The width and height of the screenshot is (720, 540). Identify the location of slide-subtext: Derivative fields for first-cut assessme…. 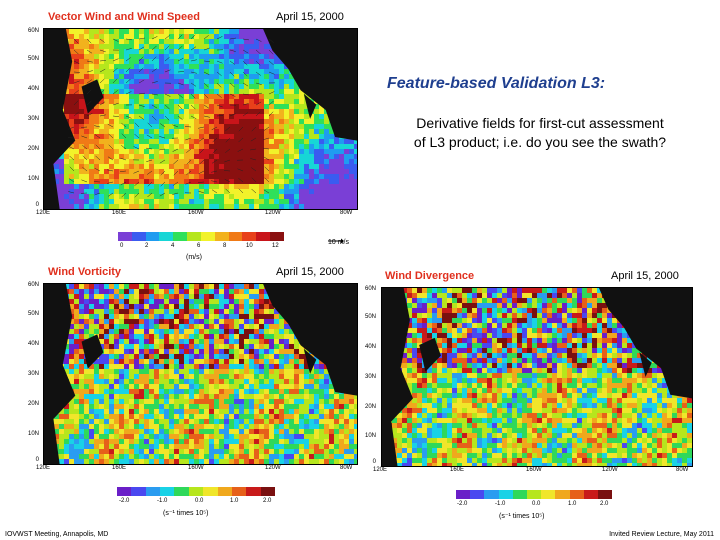
(540, 133).